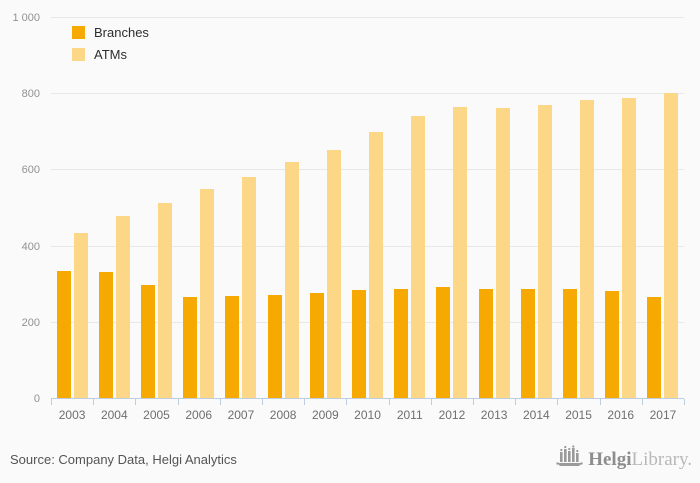 Image resolution: width=700 pixels, height=483 pixels. What do you see at coordinates (368, 402) in the screenshot?
I see `axis-ticks` at bounding box center [368, 402].